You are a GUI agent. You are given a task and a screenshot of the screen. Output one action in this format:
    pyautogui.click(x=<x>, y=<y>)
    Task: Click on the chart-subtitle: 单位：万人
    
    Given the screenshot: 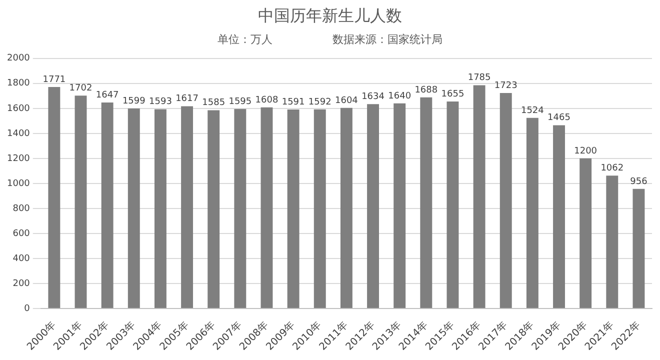 What is the action you would take?
    pyautogui.click(x=245, y=39)
    